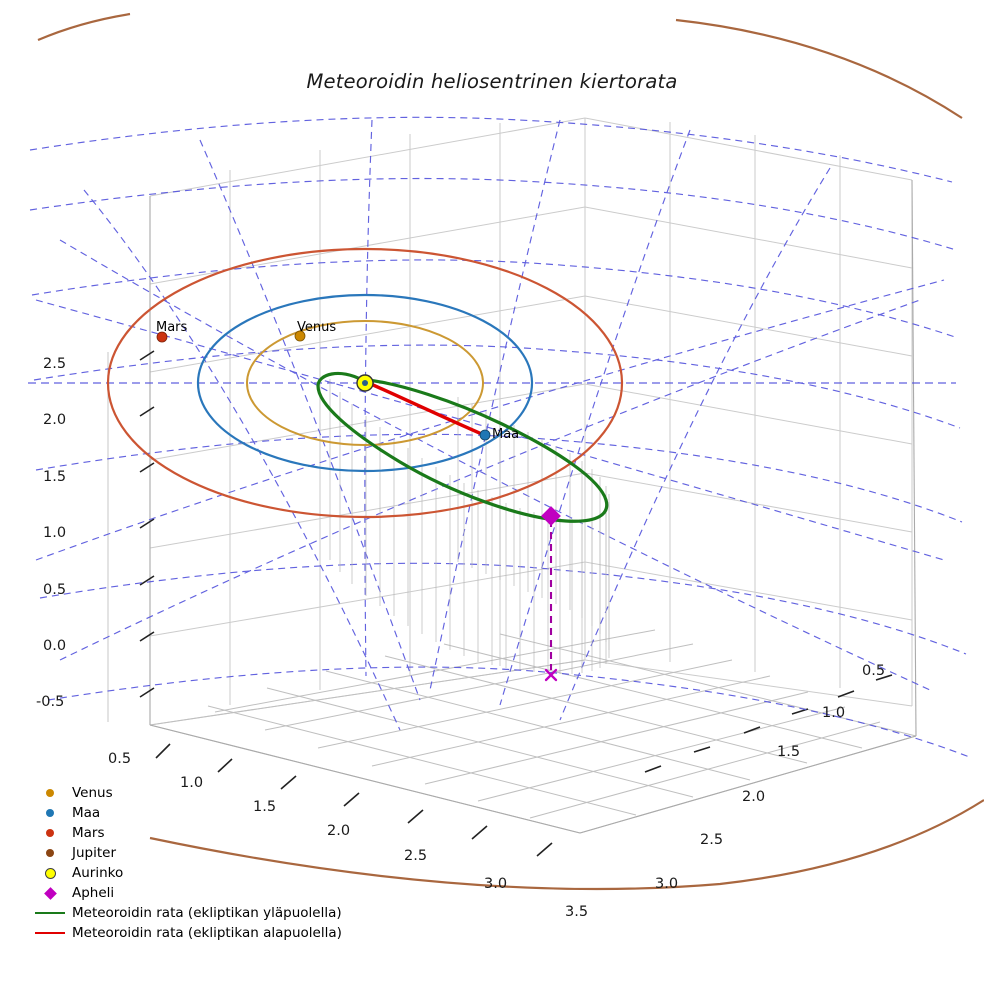 Image resolution: width=984 pixels, height=984 pixels. Describe the element at coordinates (50, 893) in the screenshot. I see `diamond-marker-icon` at that location.